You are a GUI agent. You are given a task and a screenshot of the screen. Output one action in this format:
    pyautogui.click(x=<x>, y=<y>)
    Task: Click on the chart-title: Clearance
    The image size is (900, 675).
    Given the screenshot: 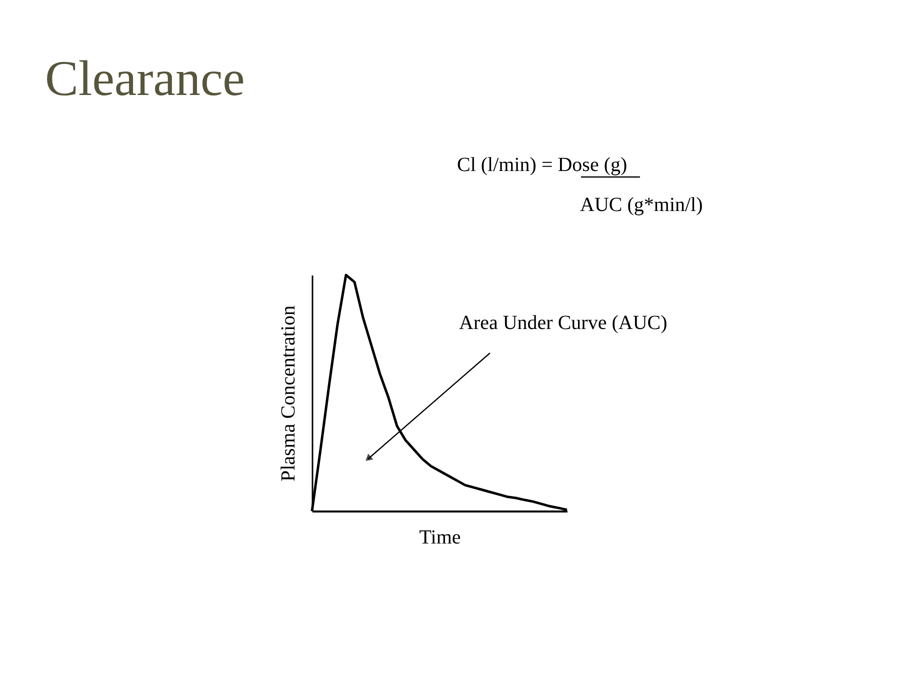 What is the action you would take?
    pyautogui.click(x=145, y=78)
    